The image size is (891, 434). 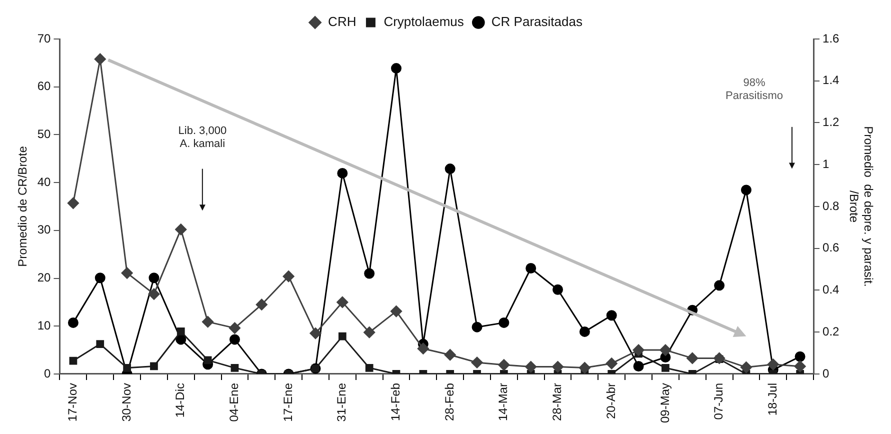 I want to click on x-tick-label: 17-Nov, so click(x=73, y=402).